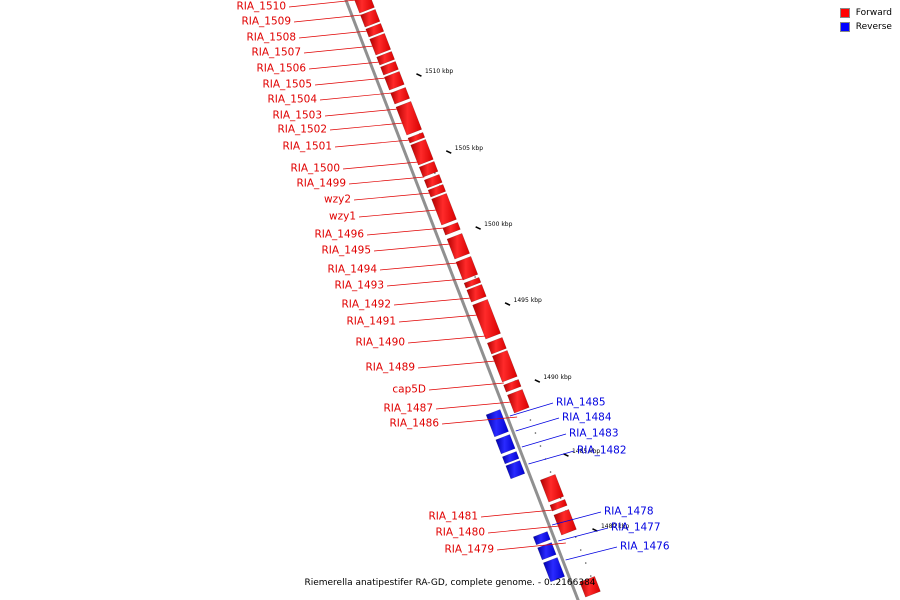 This screenshot has height=600, width=900. I want to click on forward-gene-label: wzy2, so click(337, 200).